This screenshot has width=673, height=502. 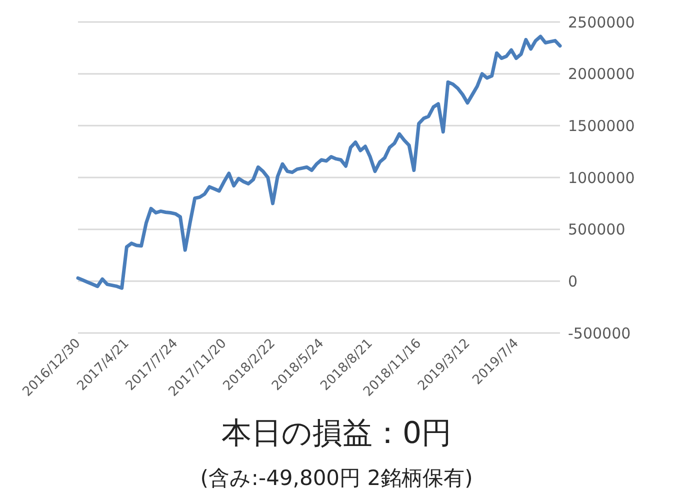 I want to click on y-tick-label: 2000000, so click(x=601, y=74).